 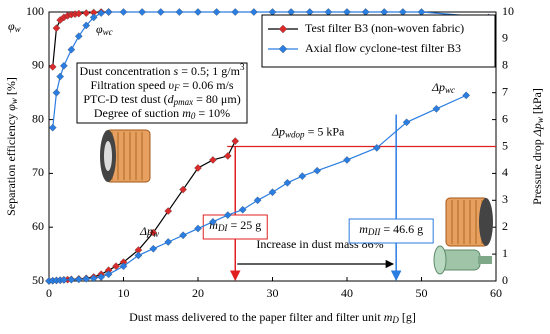 What do you see at coordinates (206, 85) in the screenshot?
I see `text-part: = 0.06 m/s` at bounding box center [206, 85].